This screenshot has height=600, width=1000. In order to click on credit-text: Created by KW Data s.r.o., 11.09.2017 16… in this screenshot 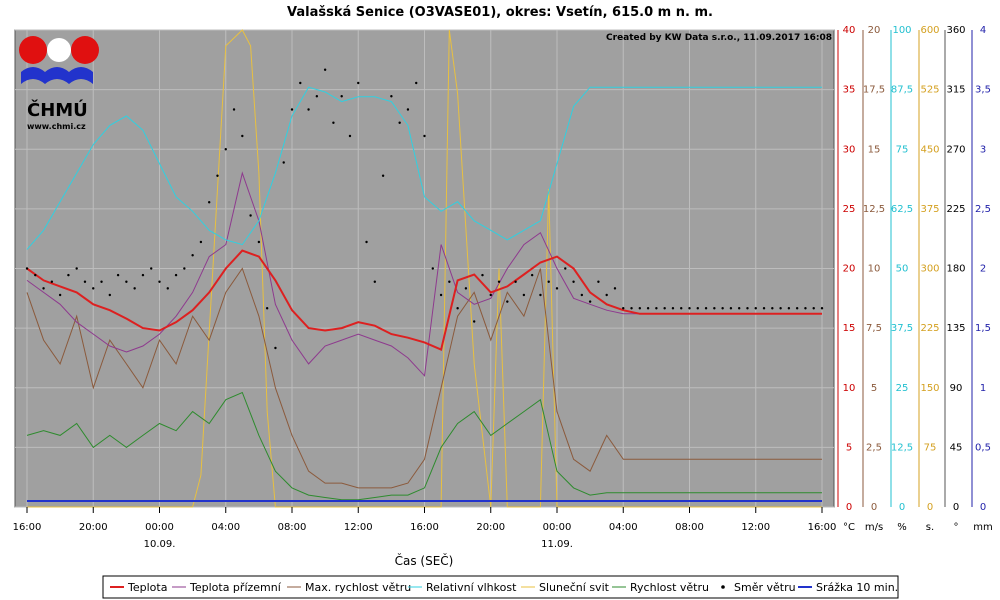, I will do `click(719, 38)`.